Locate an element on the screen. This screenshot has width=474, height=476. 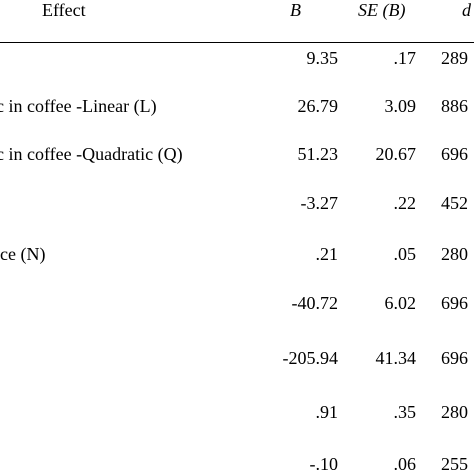
header-b: B is located at coordinates (295, 10).